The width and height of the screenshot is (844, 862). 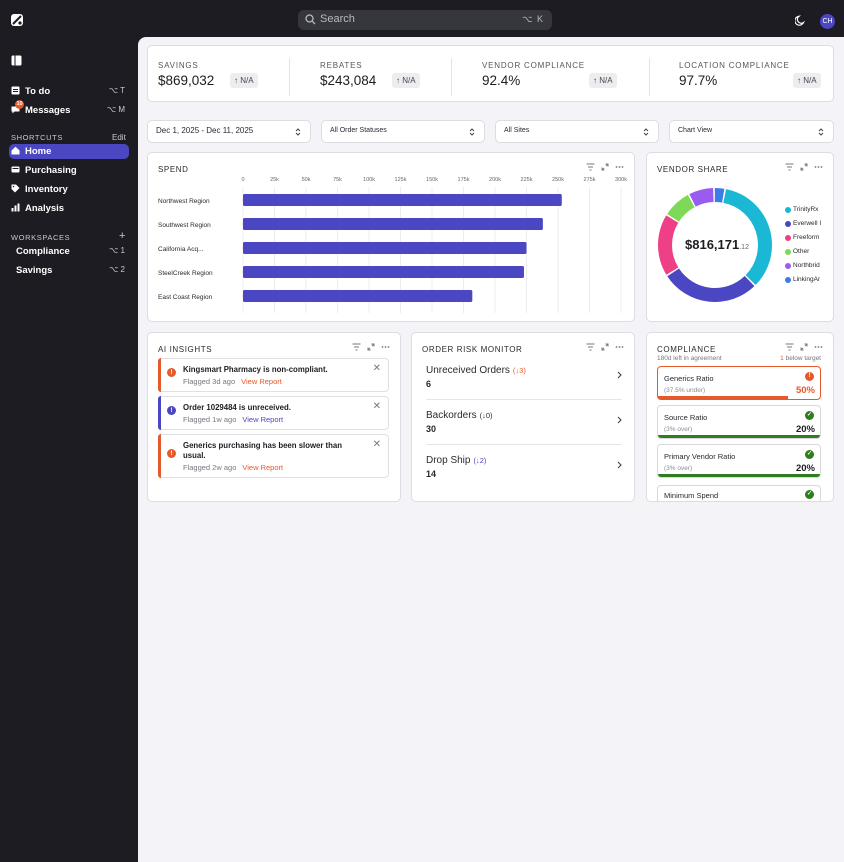 I want to click on compliance-item-source-ratio: Source Ratio (3% over) 20% ✓, so click(x=739, y=422).